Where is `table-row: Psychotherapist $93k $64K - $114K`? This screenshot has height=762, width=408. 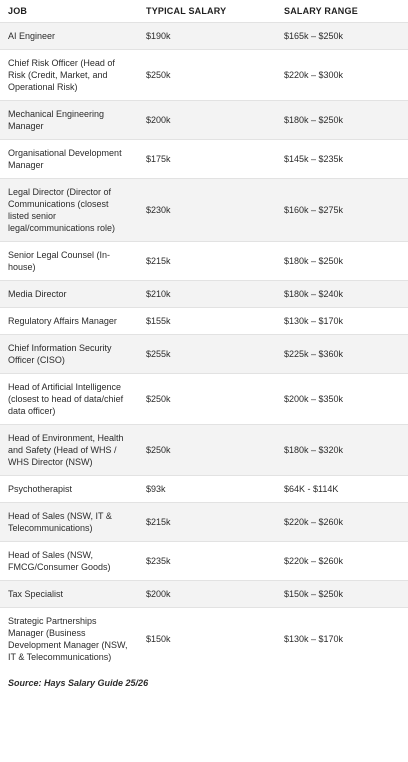 table-row: Psychotherapist $93k $64K - $114K is located at coordinates (204, 489).